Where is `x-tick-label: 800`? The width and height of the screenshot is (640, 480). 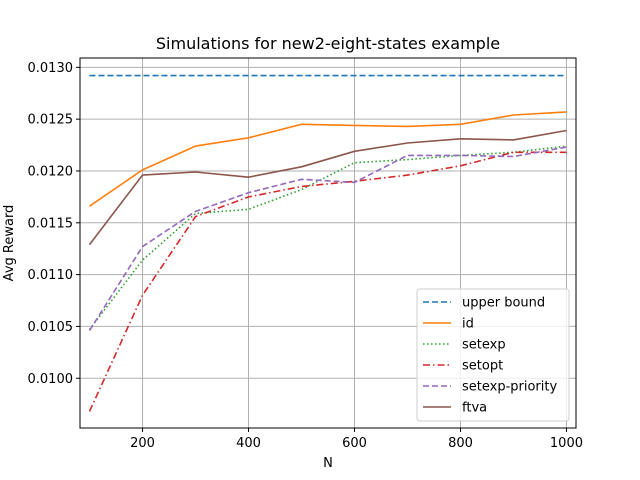 x-tick-label: 800 is located at coordinates (460, 443).